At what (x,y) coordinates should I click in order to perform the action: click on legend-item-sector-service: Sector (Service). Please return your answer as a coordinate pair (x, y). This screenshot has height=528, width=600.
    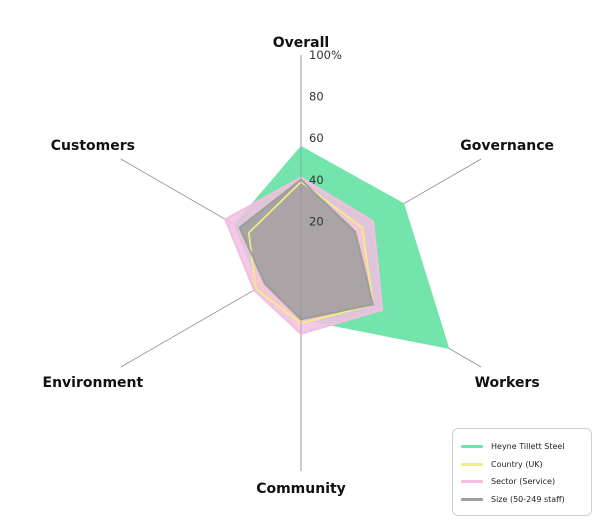
    Looking at the image, I should click on (522, 482).